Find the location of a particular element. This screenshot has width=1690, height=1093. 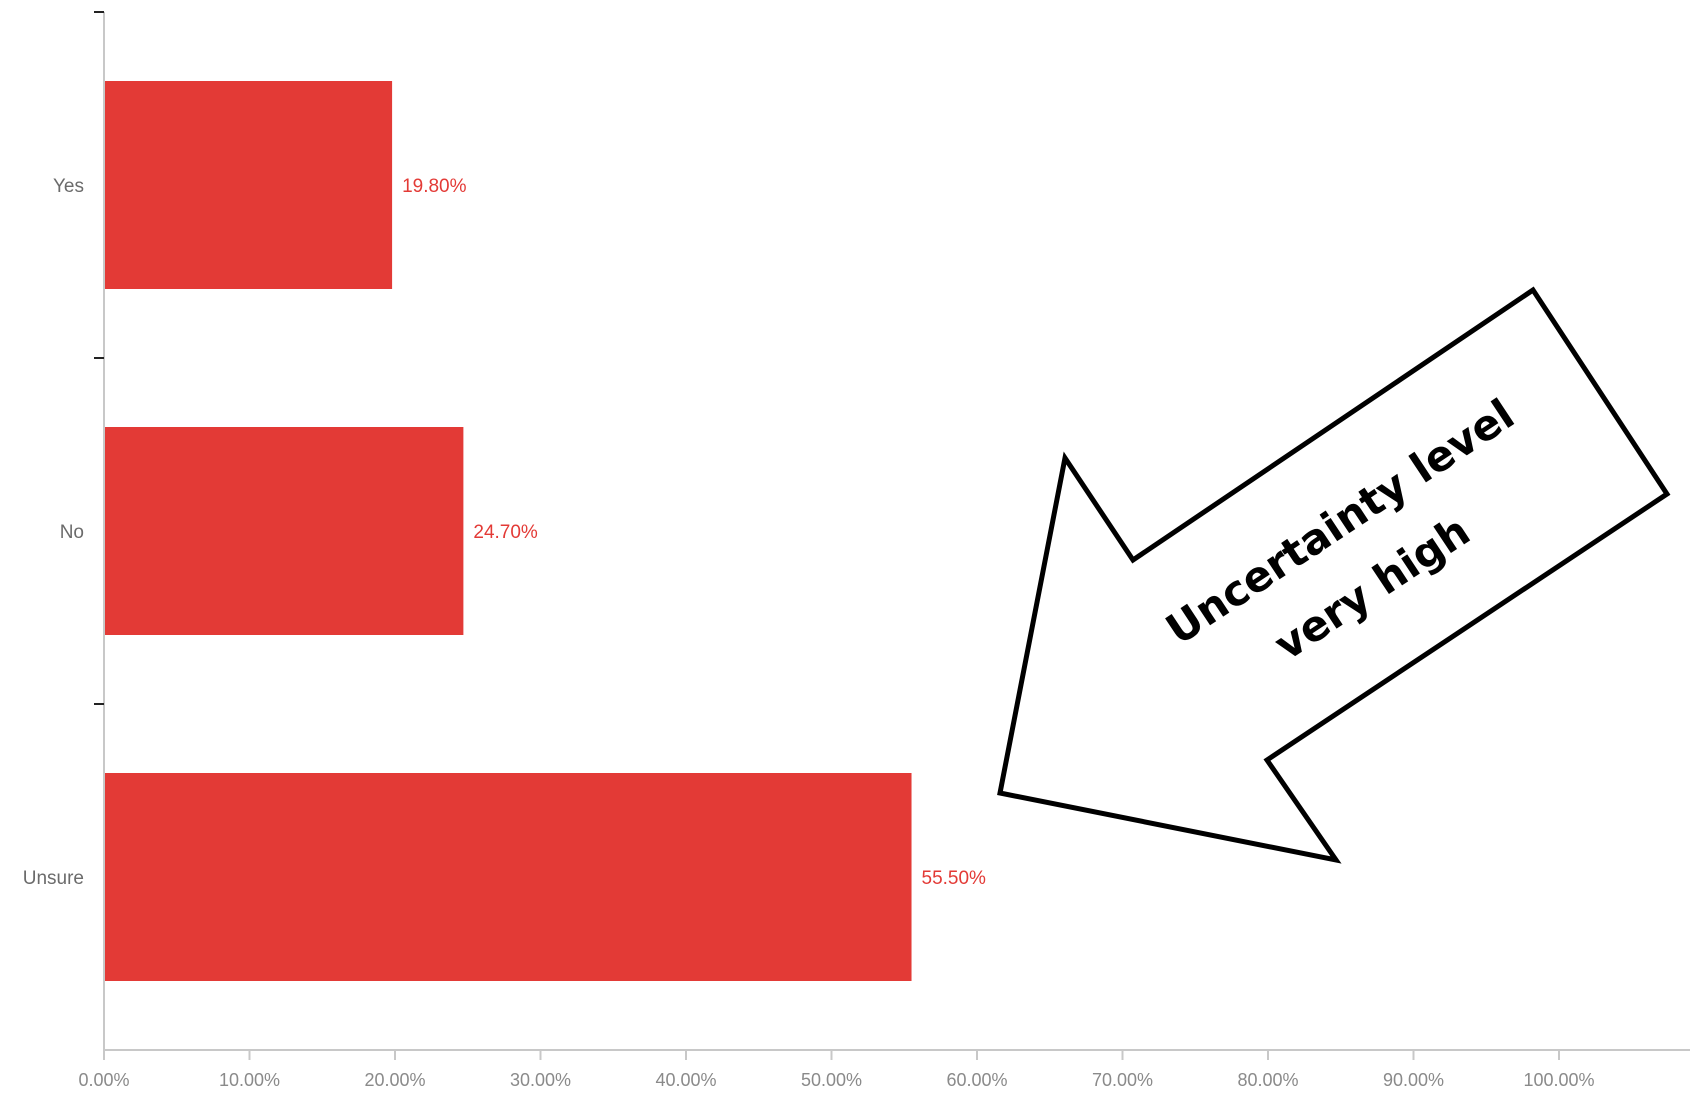

data-label: 24.70% is located at coordinates (505, 532).